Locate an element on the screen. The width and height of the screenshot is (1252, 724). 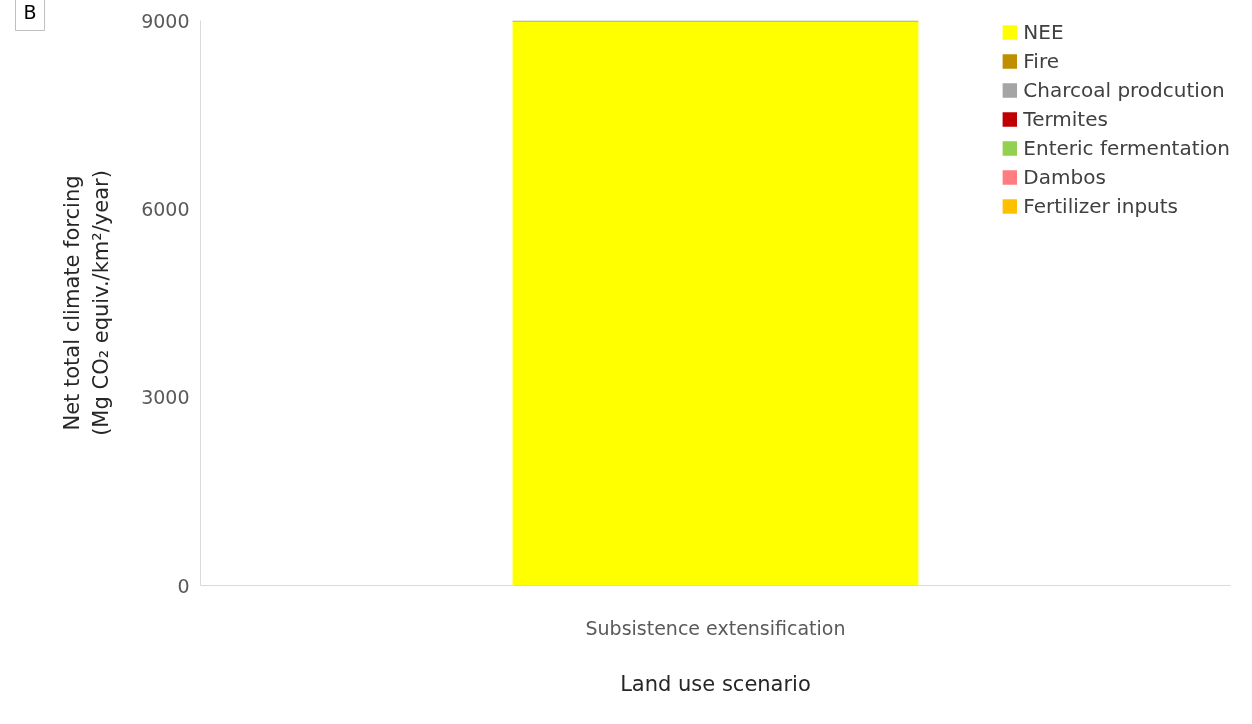
legend-label: Termites is located at coordinates (1065, 119).